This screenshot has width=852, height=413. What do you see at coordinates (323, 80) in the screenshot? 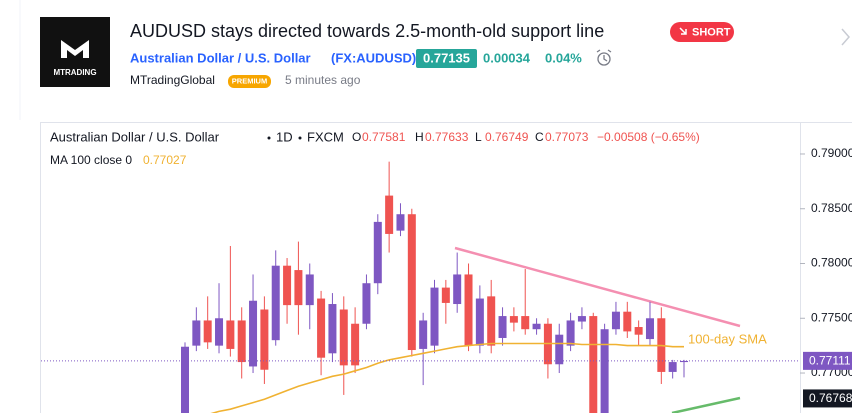
I see `time-ago: 5 minutes ago` at bounding box center [323, 80].